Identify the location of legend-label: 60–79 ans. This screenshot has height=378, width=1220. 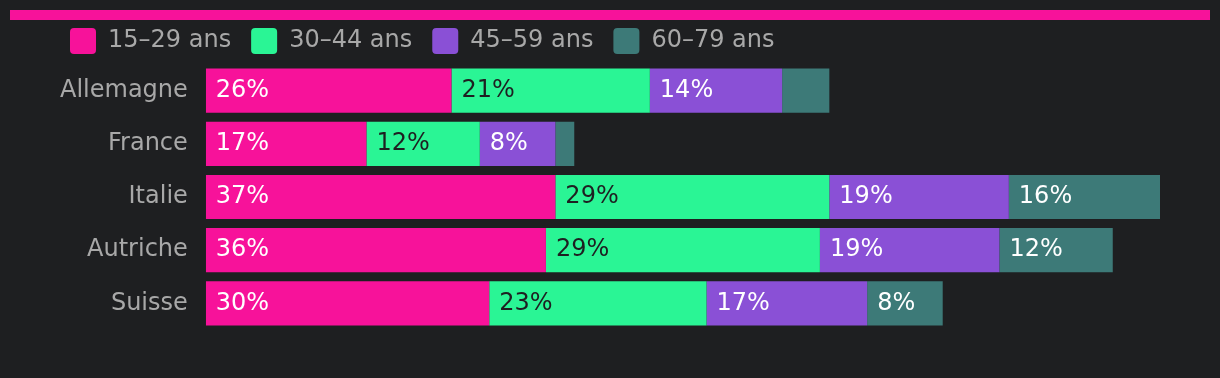
(713, 39).